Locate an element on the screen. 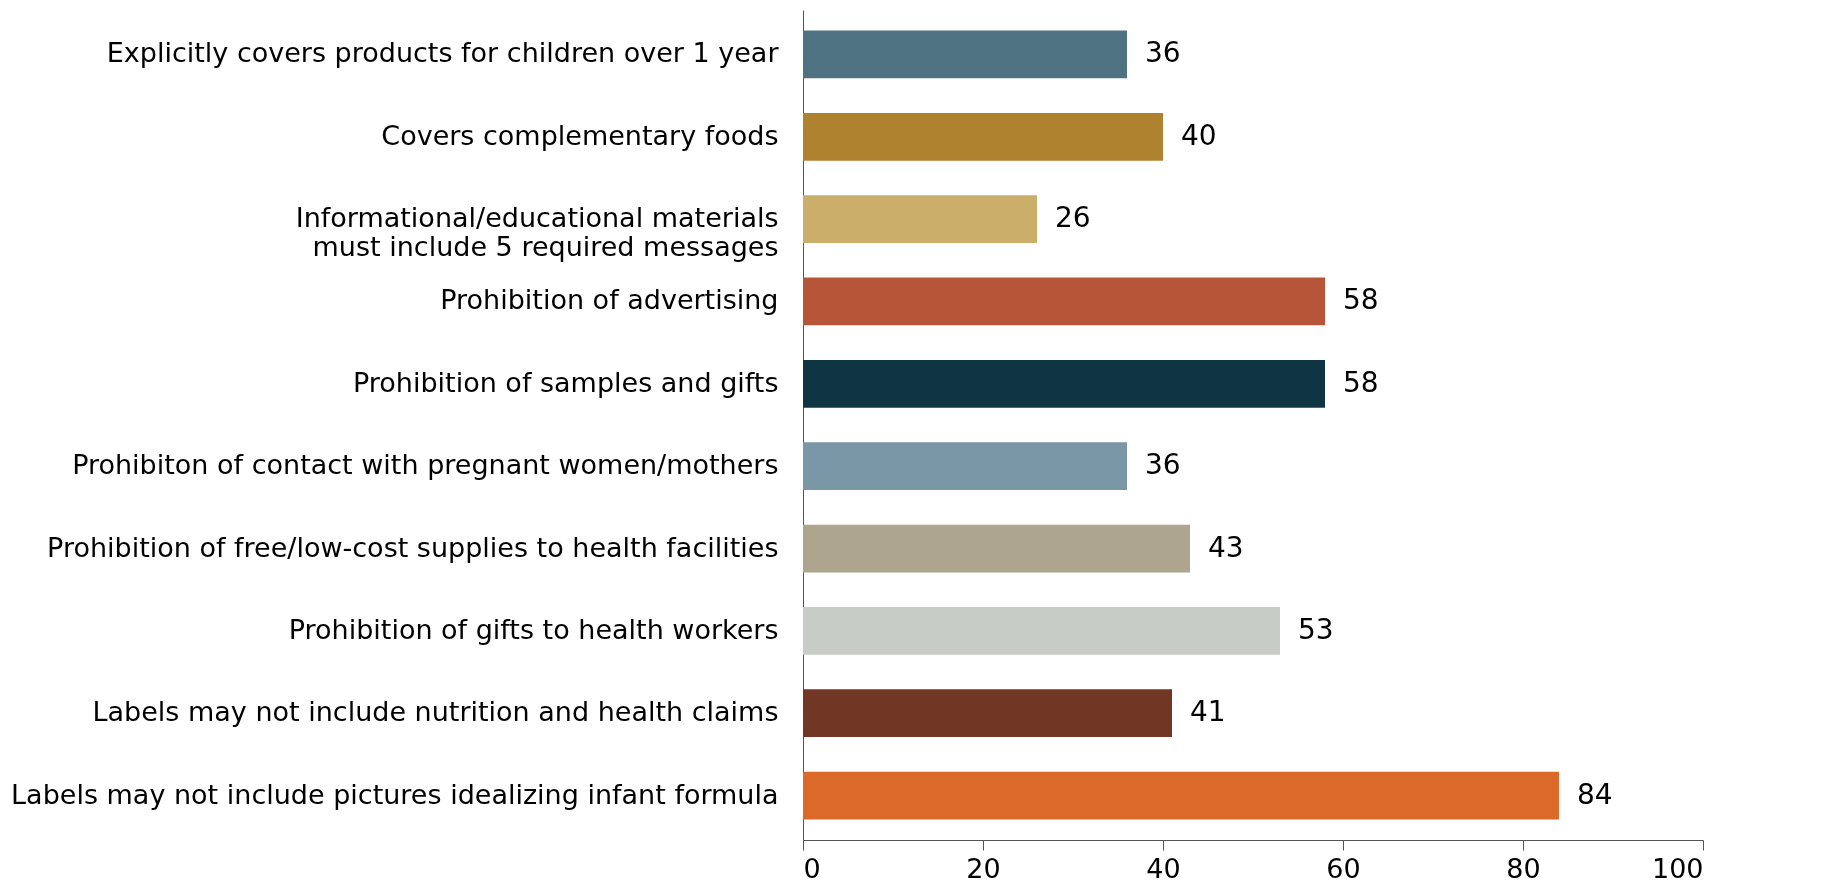  data-label: 41 is located at coordinates (1208, 712).